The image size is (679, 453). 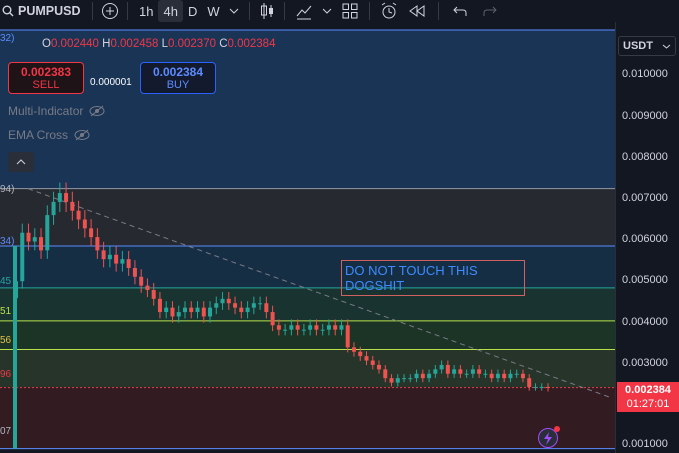 I want to click on text-annotation: DO NOT TOUCH THIS DOGSHIT, so click(x=433, y=278).